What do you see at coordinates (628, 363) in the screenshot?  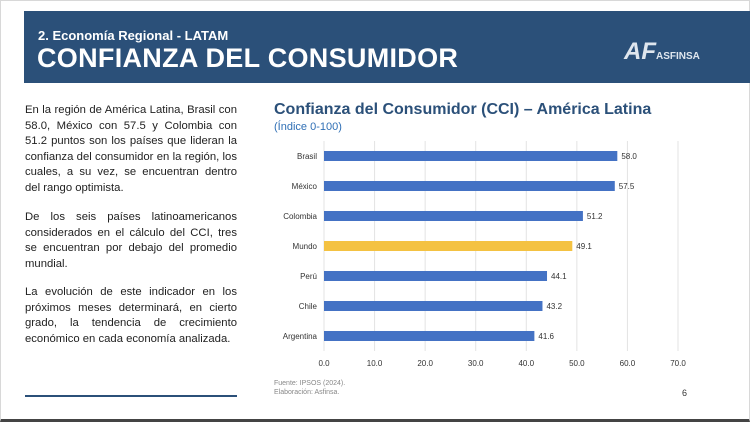 I see `x-tick-label: 60.0` at bounding box center [628, 363].